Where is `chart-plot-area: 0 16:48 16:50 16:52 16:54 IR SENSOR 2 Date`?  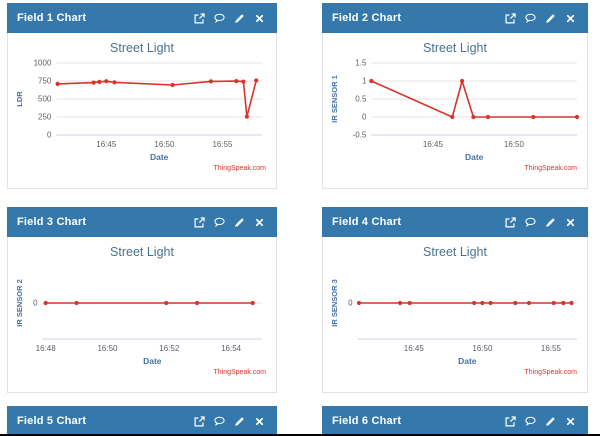 chart-plot-area: 0 16:48 16:50 16:52 16:54 IR SENSOR 2 Date is located at coordinates (142, 316).